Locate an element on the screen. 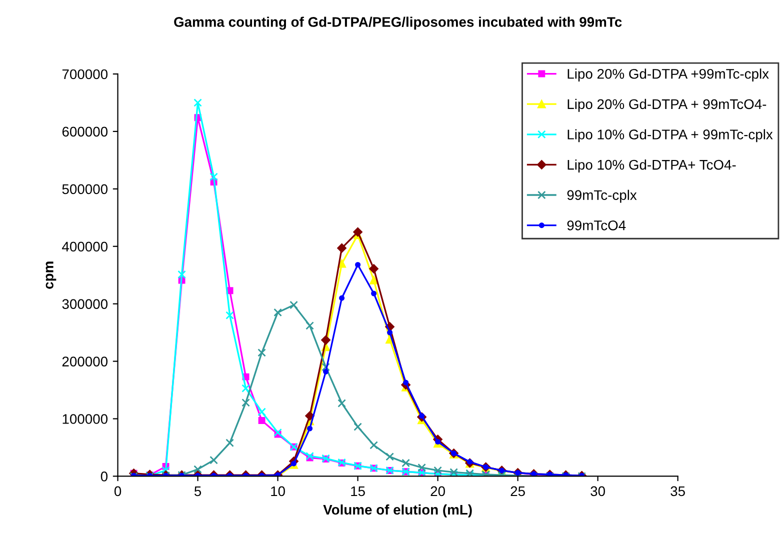  legend-label: Lipo 20% Gd-DTPA + 99mTcO4- is located at coordinates (667, 105).